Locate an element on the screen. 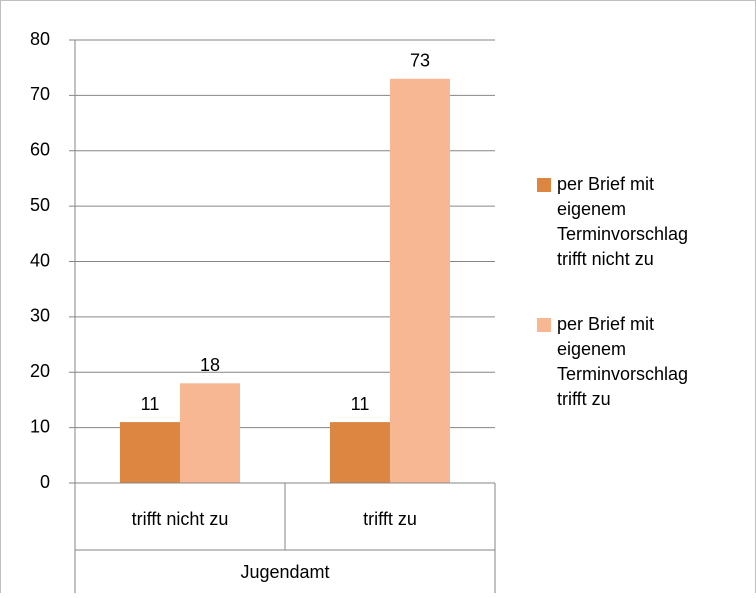 The width and height of the screenshot is (756, 598). x-tick-label: trifft nicht zu is located at coordinates (180, 519).